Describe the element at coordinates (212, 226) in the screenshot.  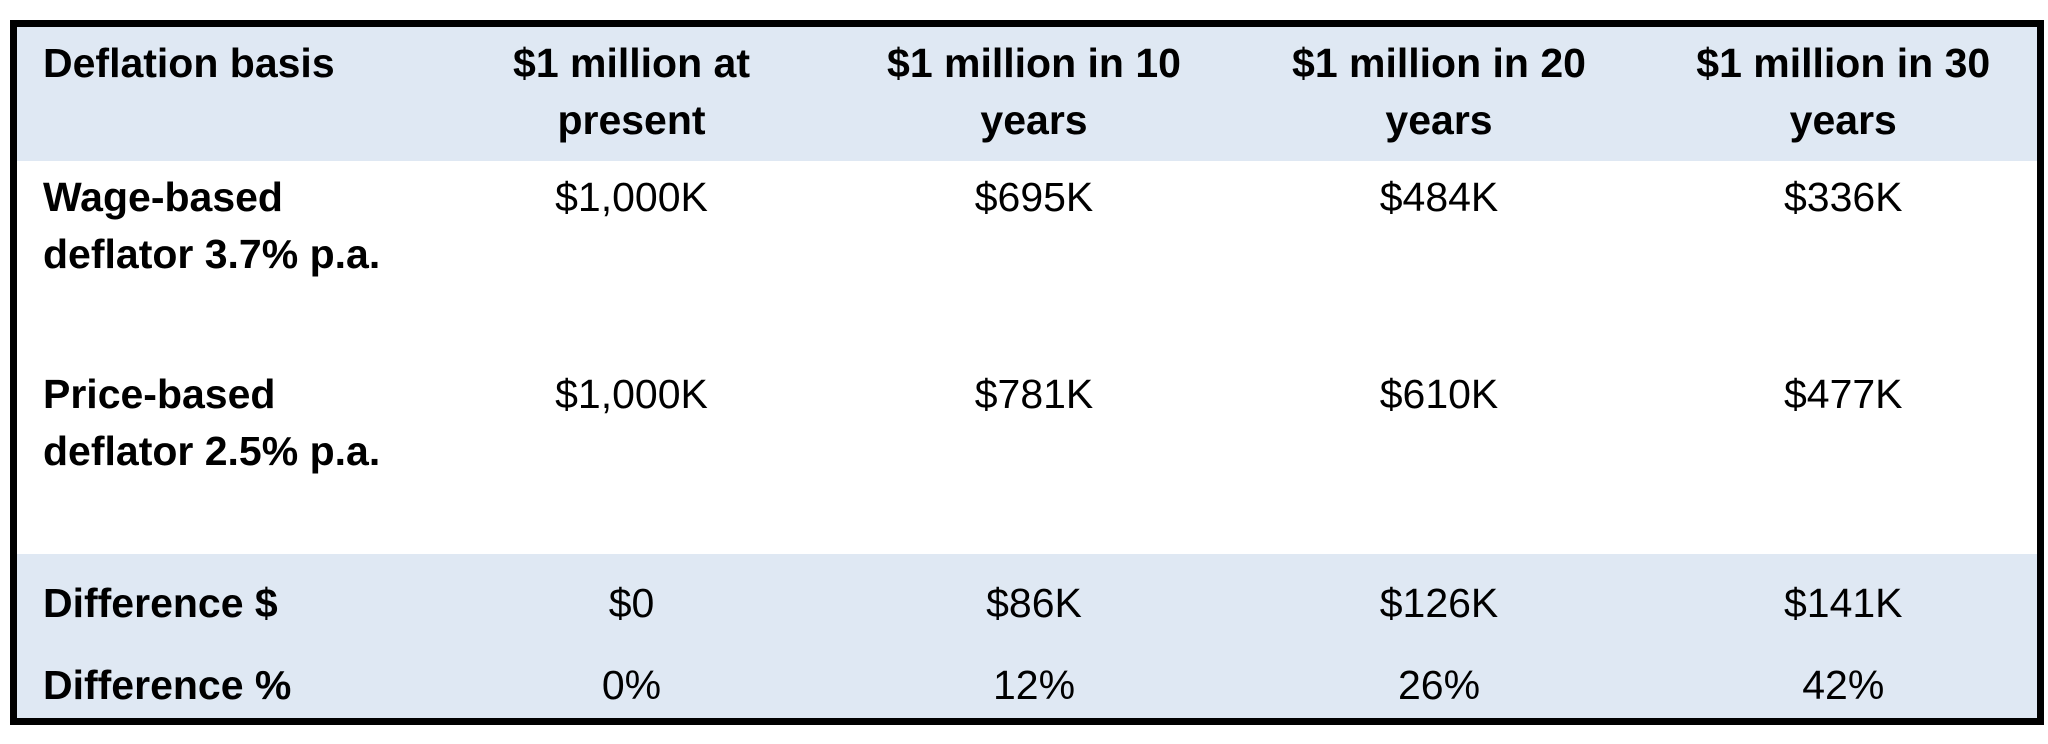
I see `row-label: Wage-based deflator 3.7% p.a.` at that location.